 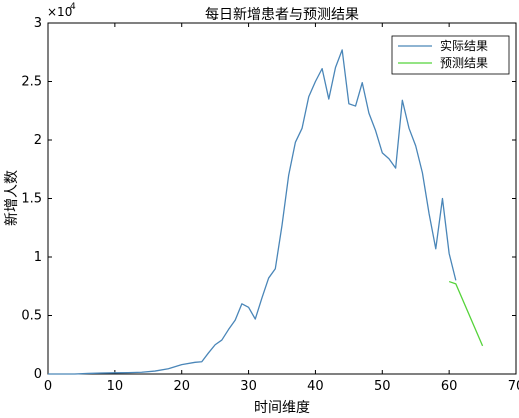 I want to click on x-tick-label: 70, so click(x=513, y=386).